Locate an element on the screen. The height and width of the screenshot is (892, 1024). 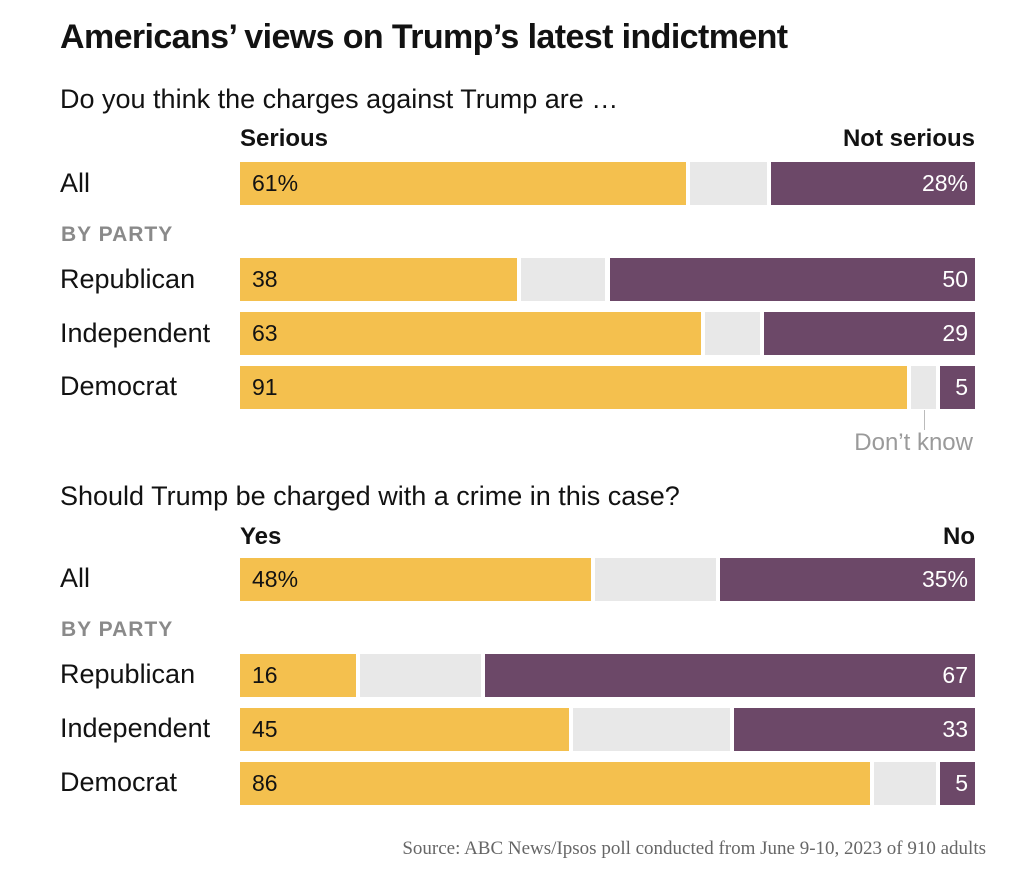
left-category-label: Yes is located at coordinates (261, 536).